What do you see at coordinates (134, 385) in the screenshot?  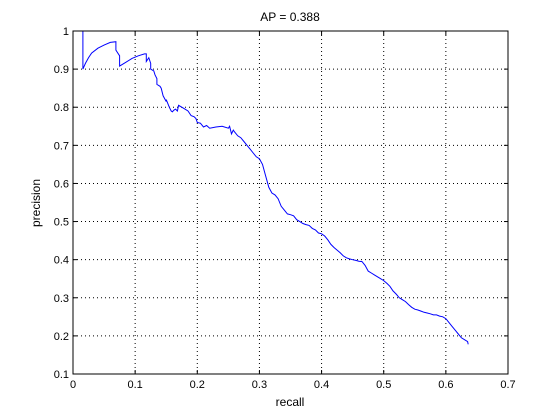 I see `x-tick-label: 0.1` at bounding box center [134, 385].